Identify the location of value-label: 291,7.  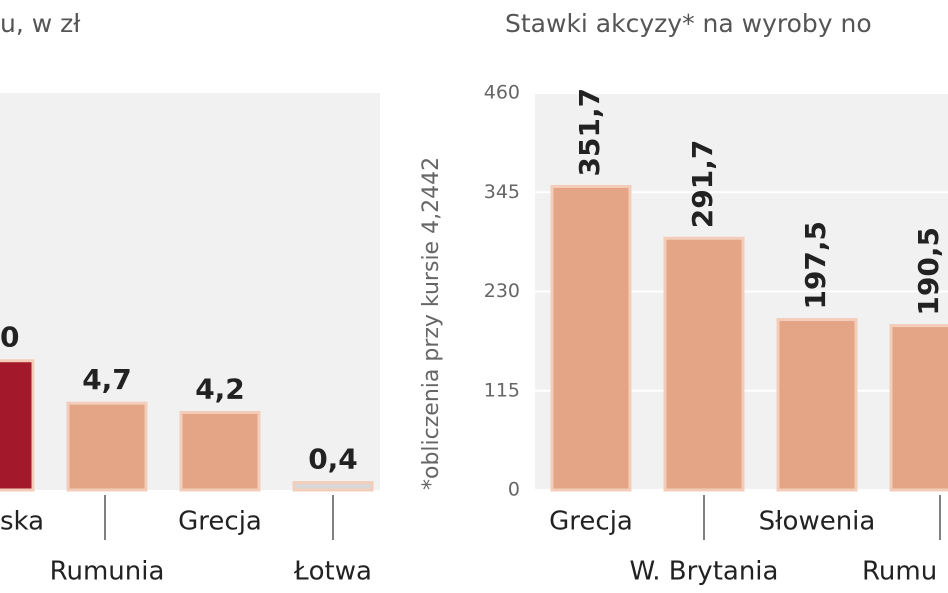
(702, 184).